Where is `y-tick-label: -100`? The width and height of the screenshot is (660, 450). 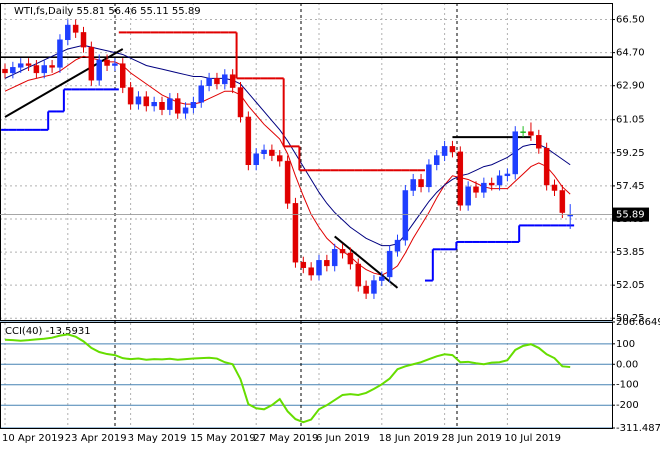 y-tick-label: -100 is located at coordinates (627, 385).